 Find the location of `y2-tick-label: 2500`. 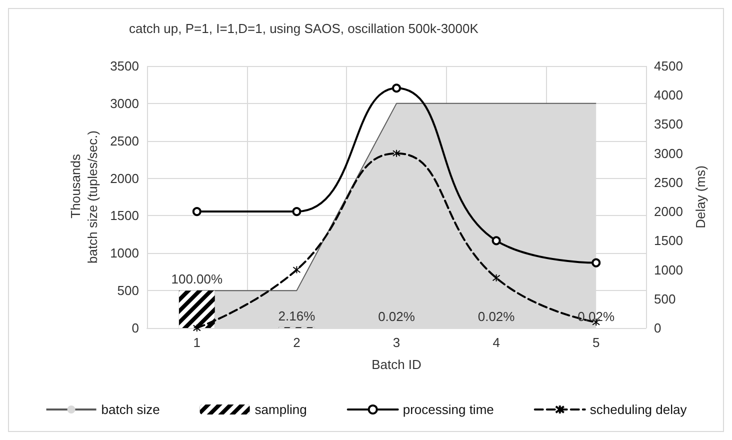

y2-tick-label: 2500 is located at coordinates (668, 182).